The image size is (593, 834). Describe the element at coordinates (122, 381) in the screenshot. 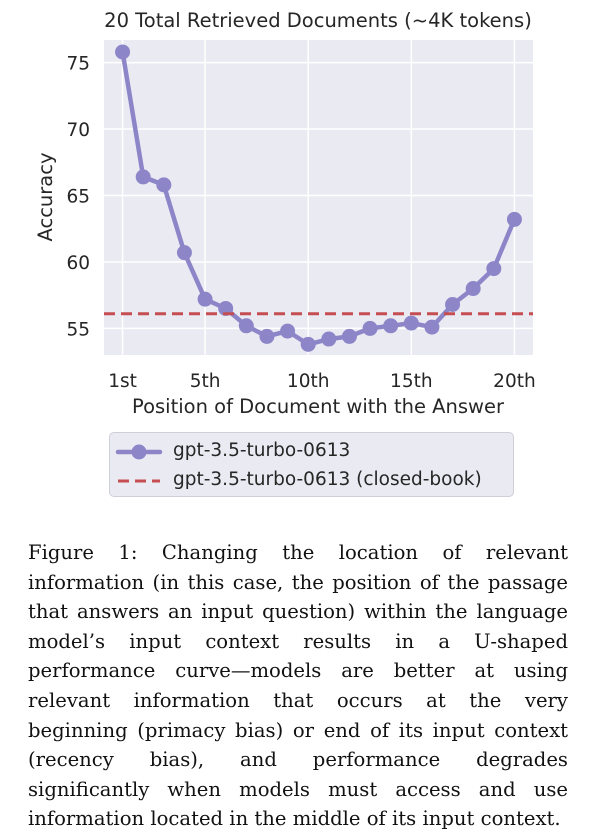

I see `x-tick-label: 1st` at that location.